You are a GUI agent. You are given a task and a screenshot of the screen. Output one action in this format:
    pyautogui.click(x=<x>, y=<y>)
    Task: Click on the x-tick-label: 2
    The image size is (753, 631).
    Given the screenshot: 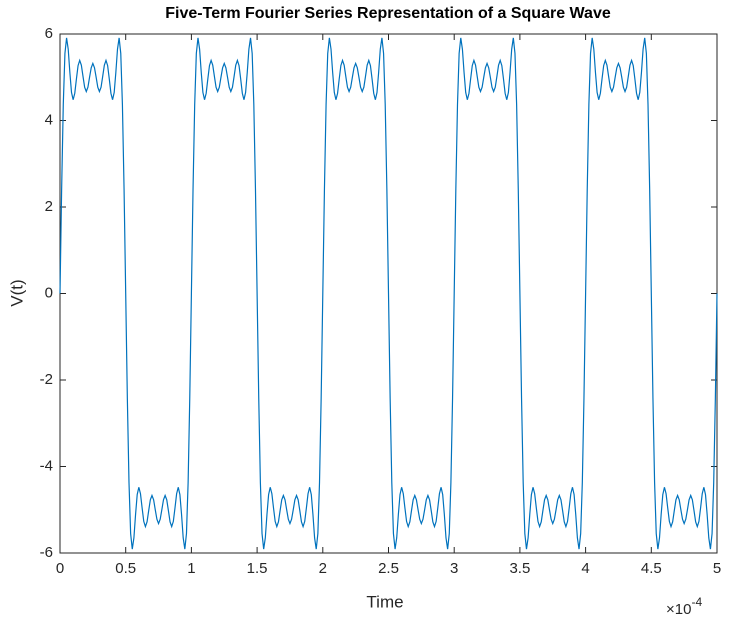 What is the action you would take?
    pyautogui.click(x=323, y=568)
    